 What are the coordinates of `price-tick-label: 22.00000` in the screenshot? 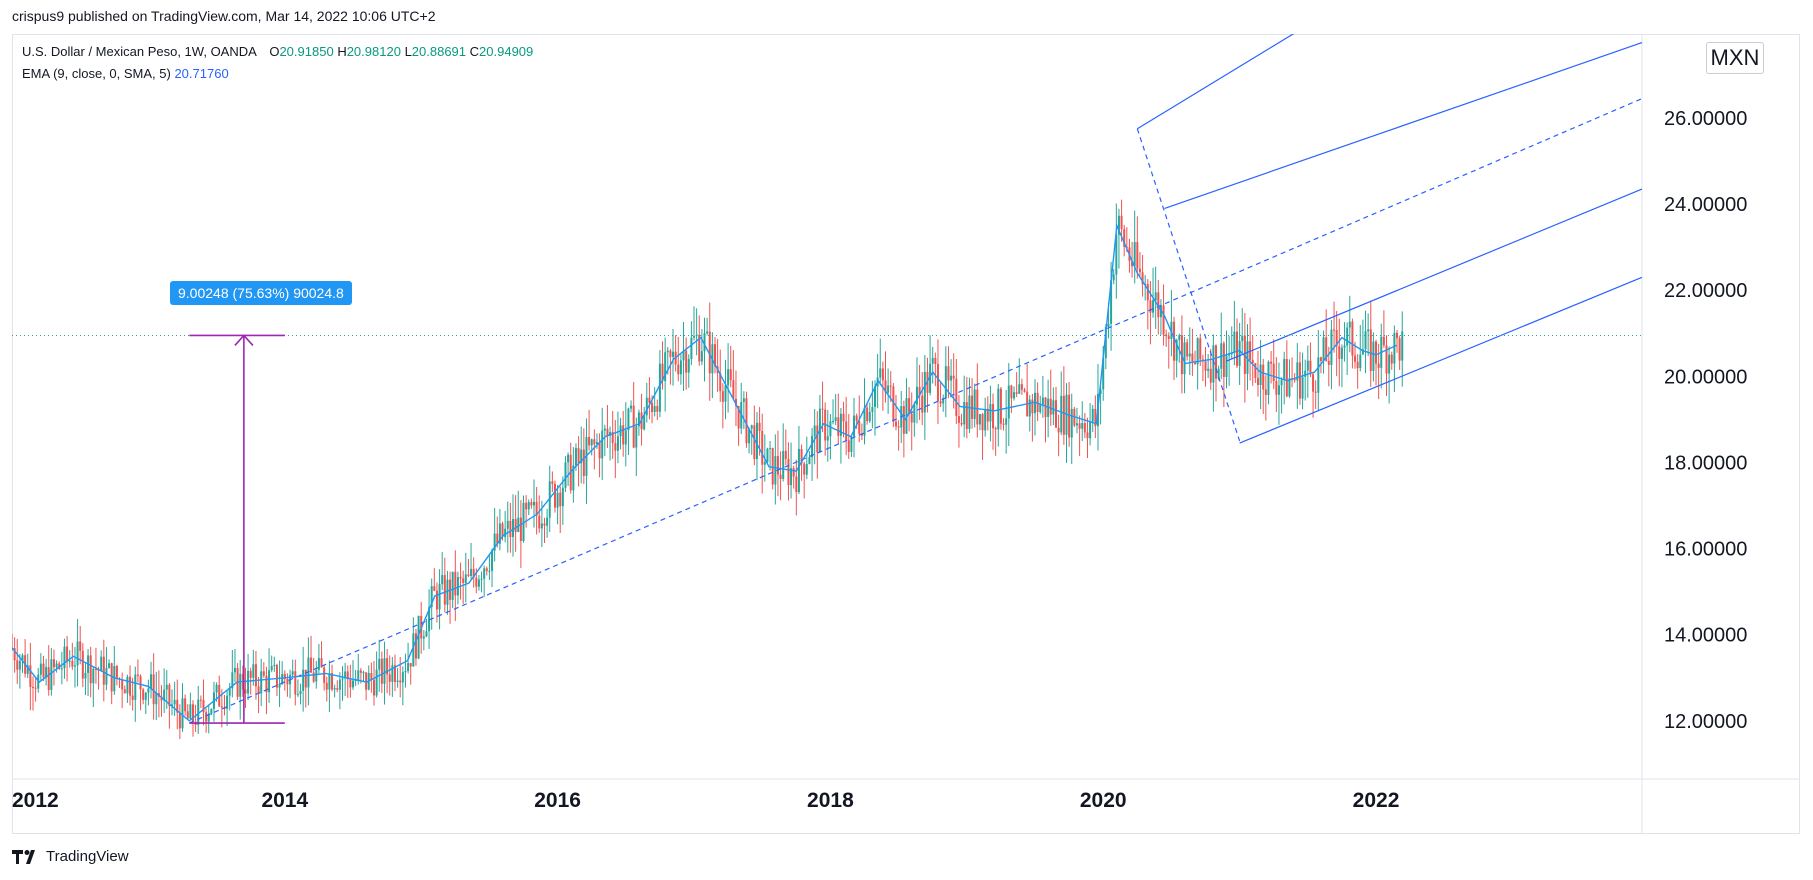 It's located at (1705, 291).